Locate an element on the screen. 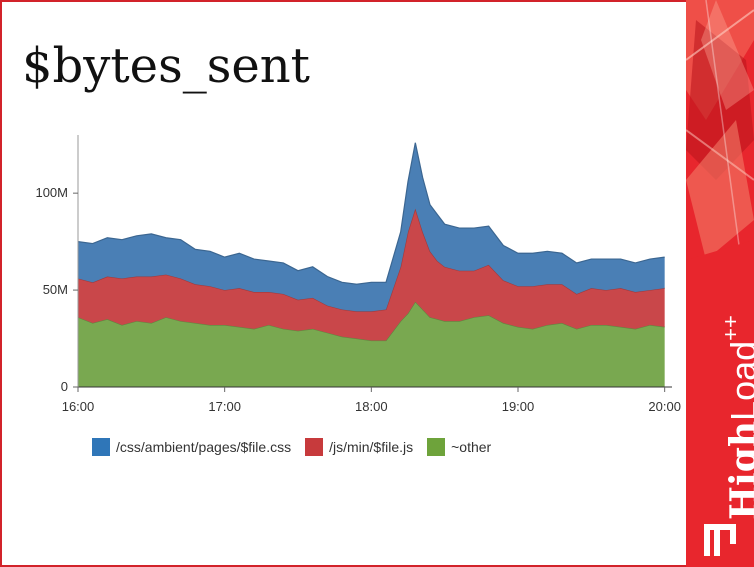  brand-light: Load is located at coordinates (738, 380).